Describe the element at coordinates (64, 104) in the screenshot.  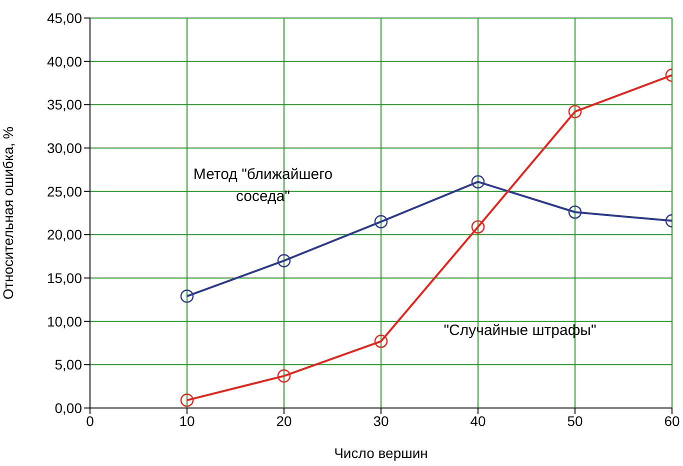
I see `y-tick-label: 35,00` at that location.